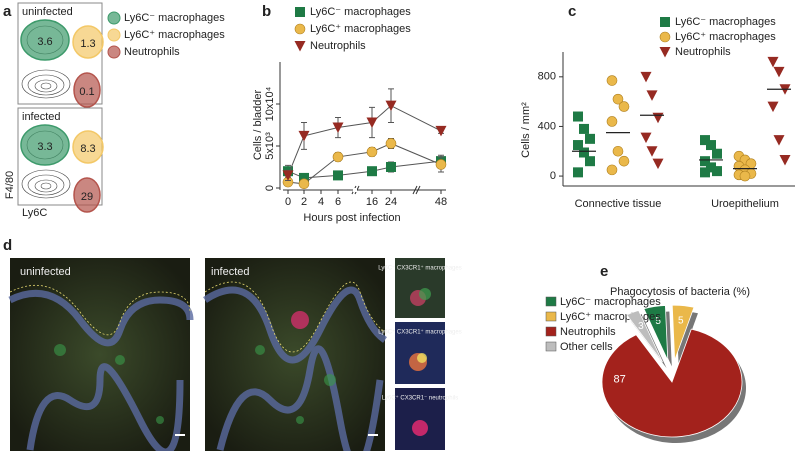  I want to click on gate-value: 3.3, so click(44, 147).